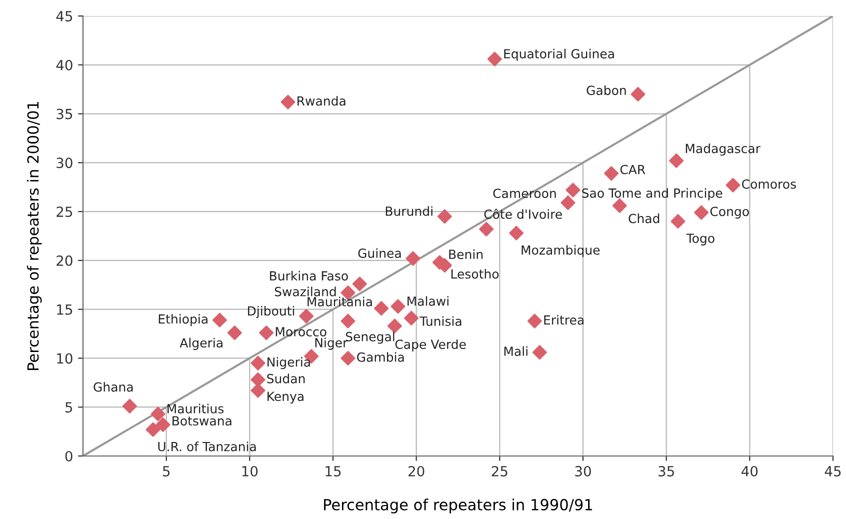  I want to click on annotation: Algeria, so click(201, 344).